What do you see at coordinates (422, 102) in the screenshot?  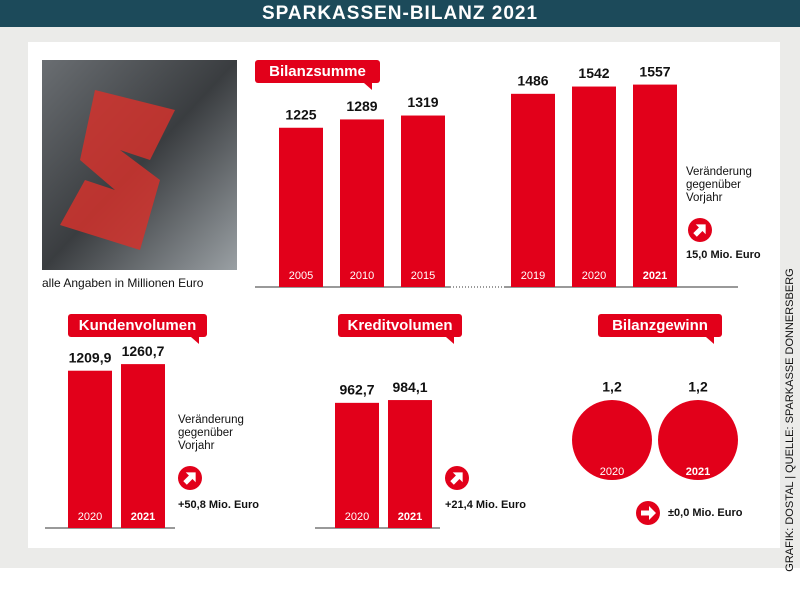 I see `value-label: 1319` at bounding box center [422, 102].